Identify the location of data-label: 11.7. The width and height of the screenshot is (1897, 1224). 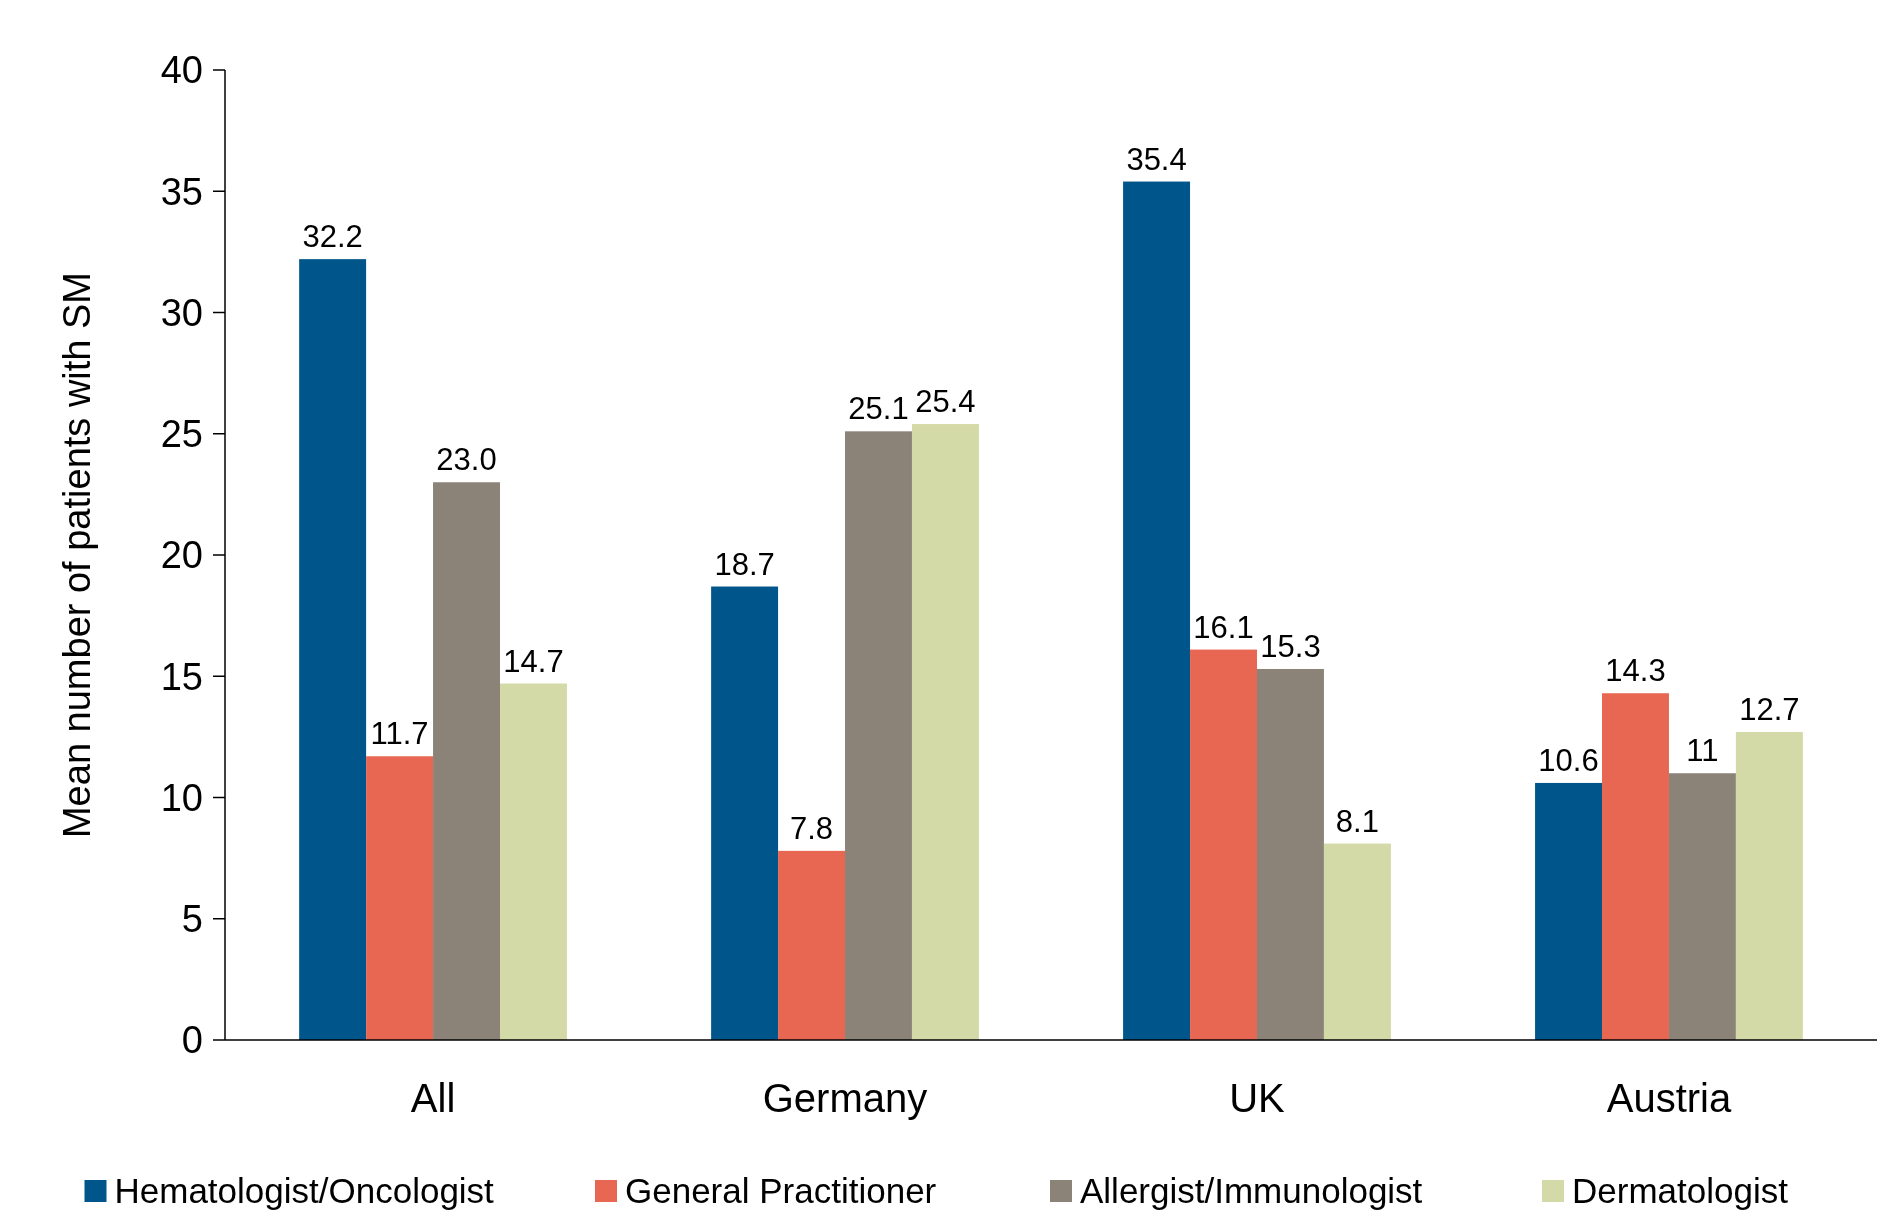
(399, 734).